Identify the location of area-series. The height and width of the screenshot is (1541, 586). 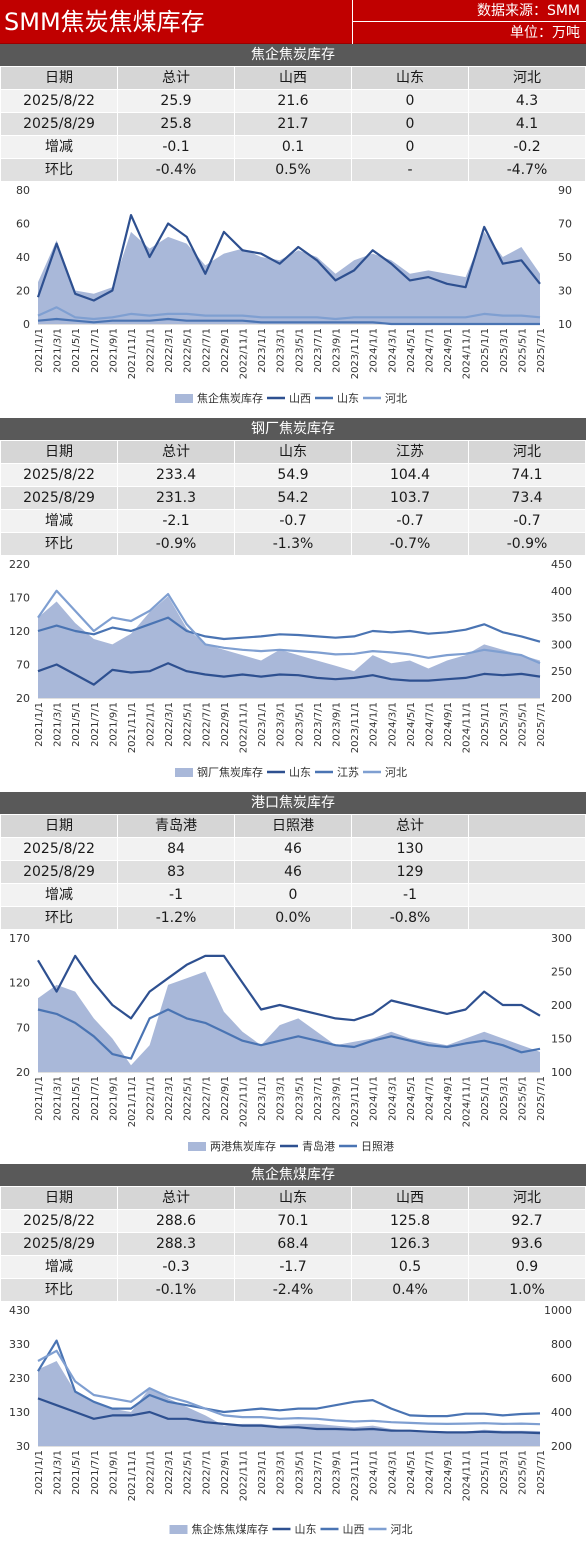
(289, 647).